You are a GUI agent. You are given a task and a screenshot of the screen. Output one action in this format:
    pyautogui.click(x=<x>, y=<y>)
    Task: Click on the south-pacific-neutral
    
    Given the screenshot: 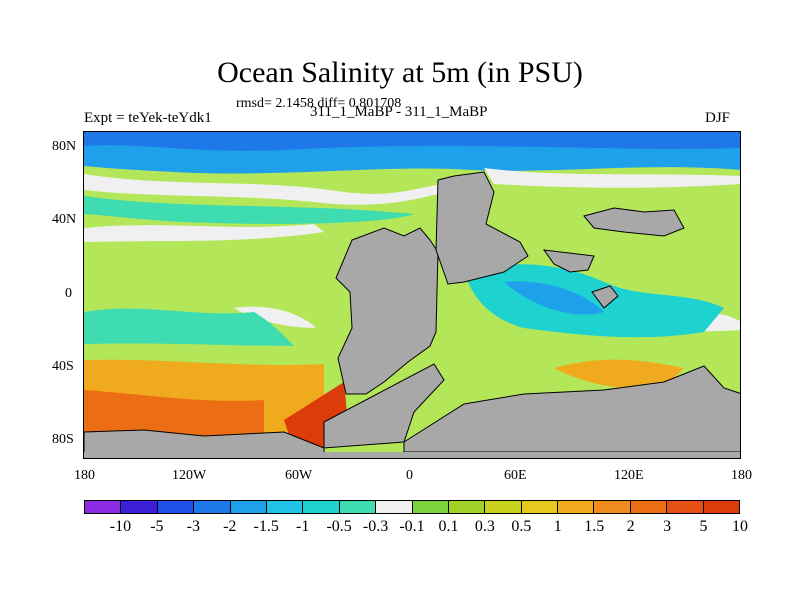 What is the action you would take?
    pyautogui.click(x=275, y=317)
    